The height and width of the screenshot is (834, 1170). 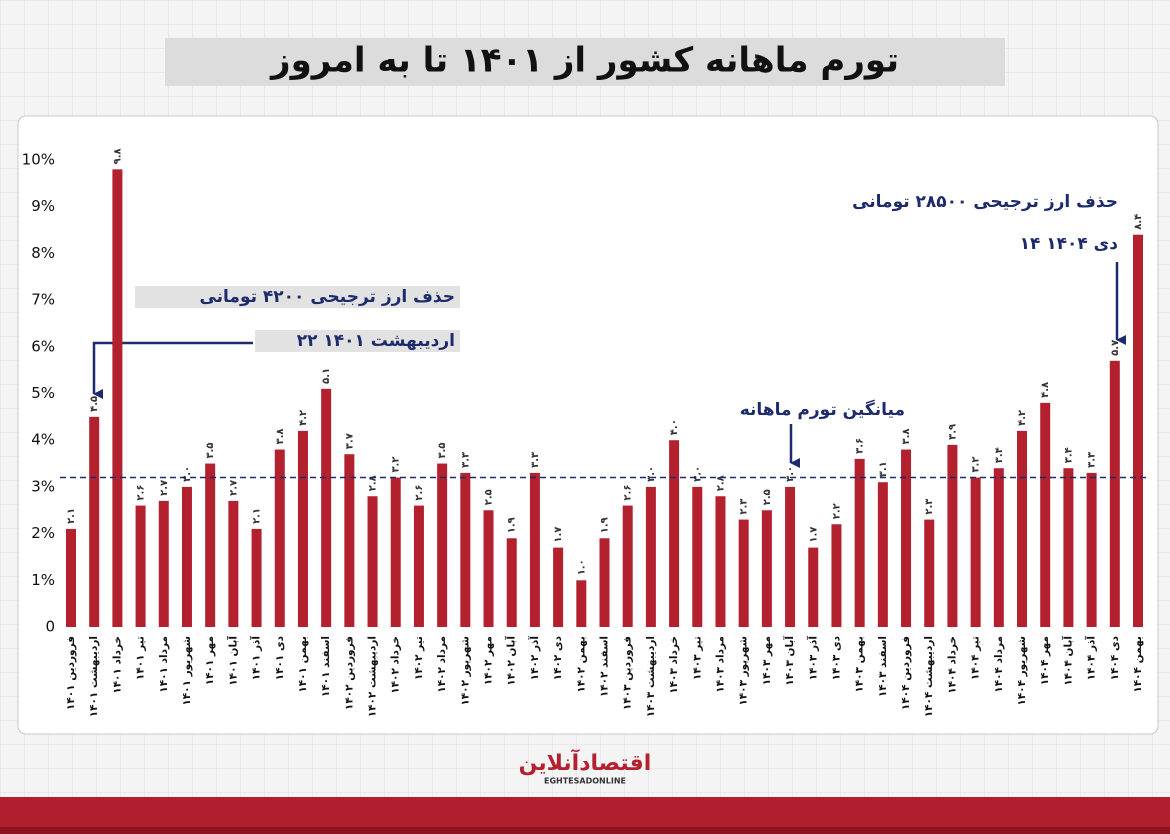 I want to click on y-tick-label: 8%, so click(x=43, y=253).